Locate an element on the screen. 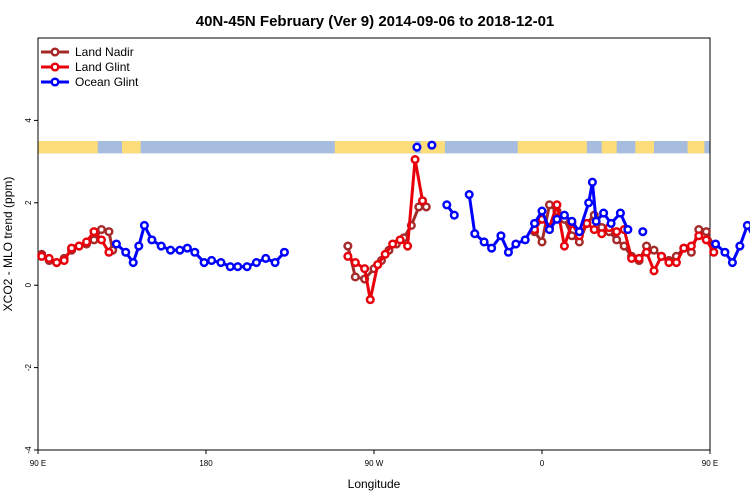  legend-item-ocean-glint: Ocean Glint is located at coordinates (90, 82).